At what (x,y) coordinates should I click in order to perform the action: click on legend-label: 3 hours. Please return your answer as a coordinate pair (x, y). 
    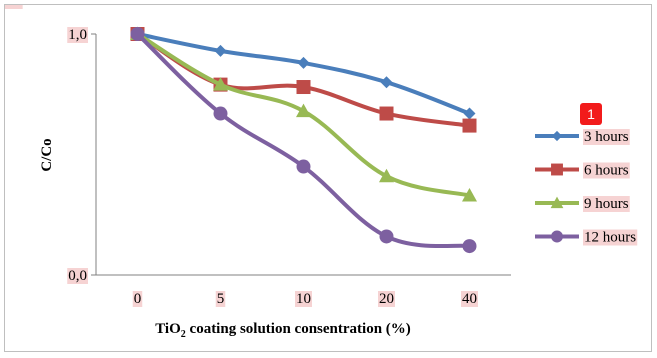
    Looking at the image, I should click on (606, 137).